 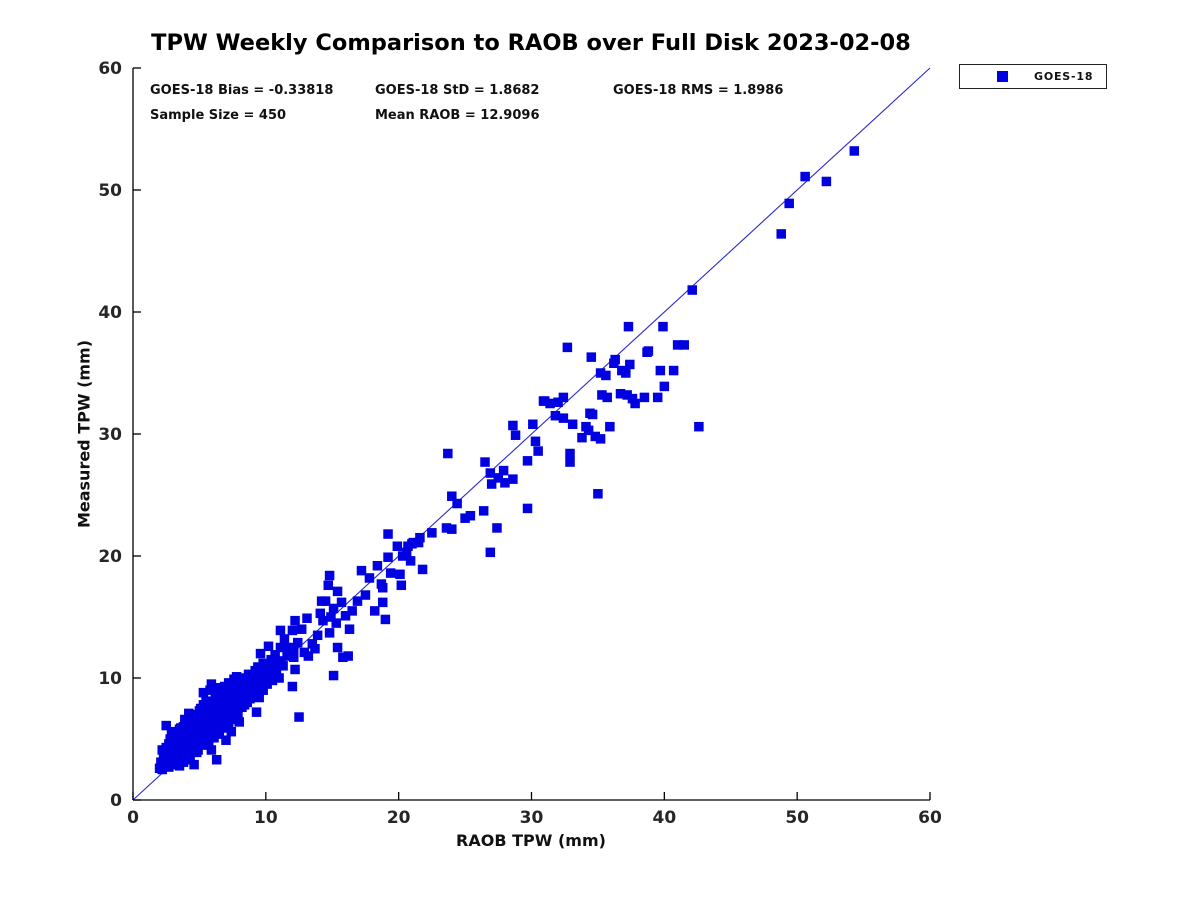 I want to click on x-tick-label: 20, so click(x=399, y=818).